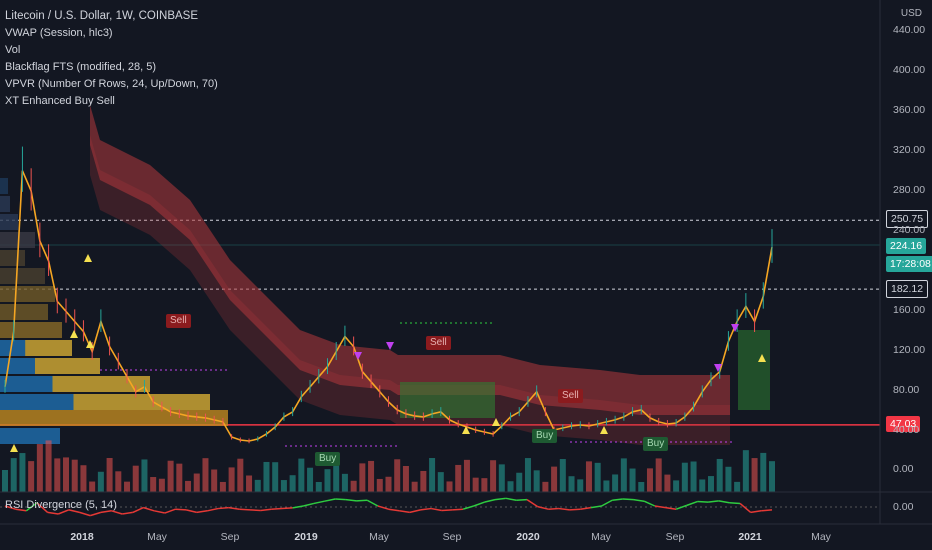 This screenshot has height=550, width=932. What do you see at coordinates (61, 505) in the screenshot?
I see `rsi-label: RSI Divergence (5, 14)` at bounding box center [61, 505].